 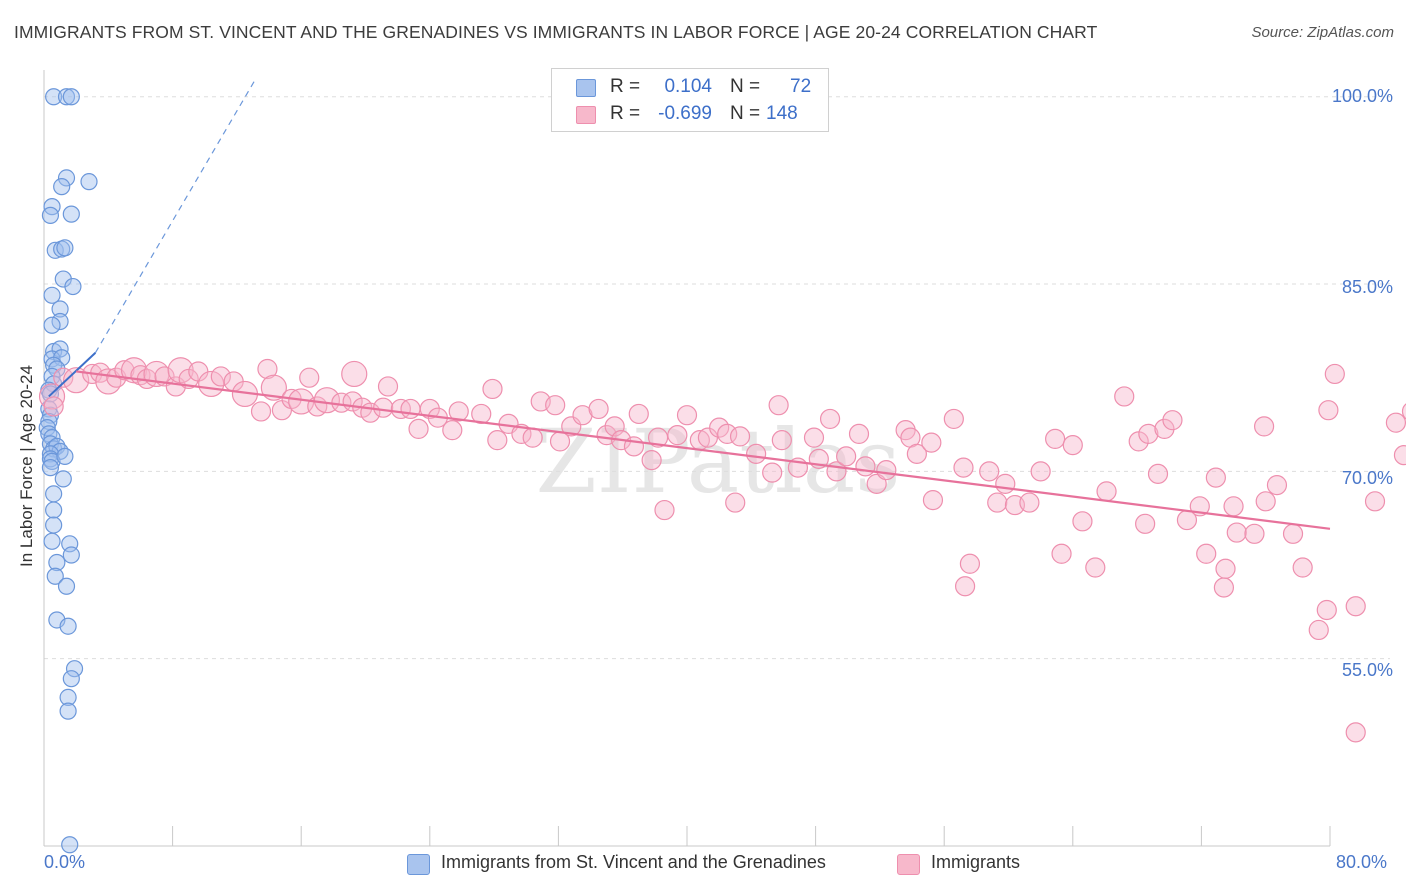 What do you see at coordinates (782, 113) in the screenshot?
I see `n-value: 148` at bounding box center [782, 113].